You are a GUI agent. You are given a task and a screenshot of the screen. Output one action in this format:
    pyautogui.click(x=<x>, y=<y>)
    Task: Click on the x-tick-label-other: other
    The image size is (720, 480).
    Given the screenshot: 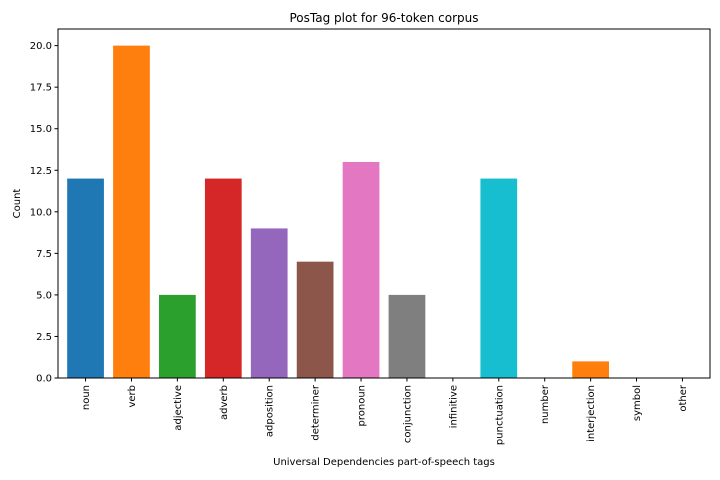 What is the action you would take?
    pyautogui.click(x=683, y=398)
    